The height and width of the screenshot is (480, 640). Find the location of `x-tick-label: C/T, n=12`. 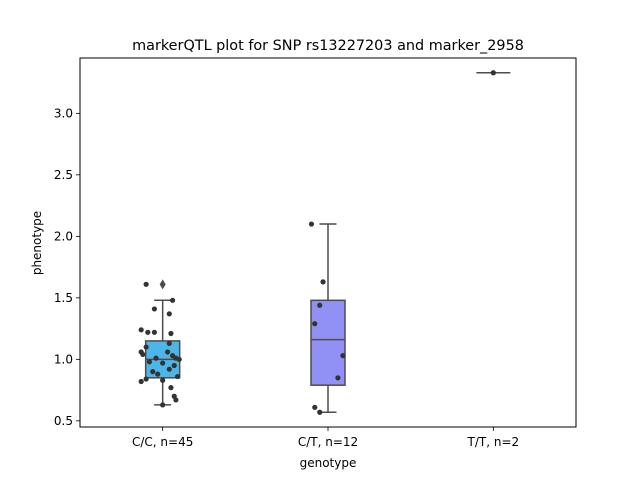

x-tick-label: C/T, n=12 is located at coordinates (328, 442).